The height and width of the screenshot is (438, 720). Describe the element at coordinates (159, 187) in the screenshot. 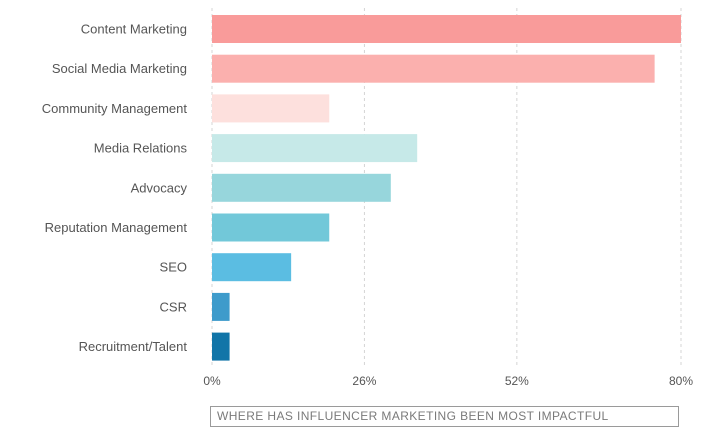

I see `category-label: Advocacy` at that location.